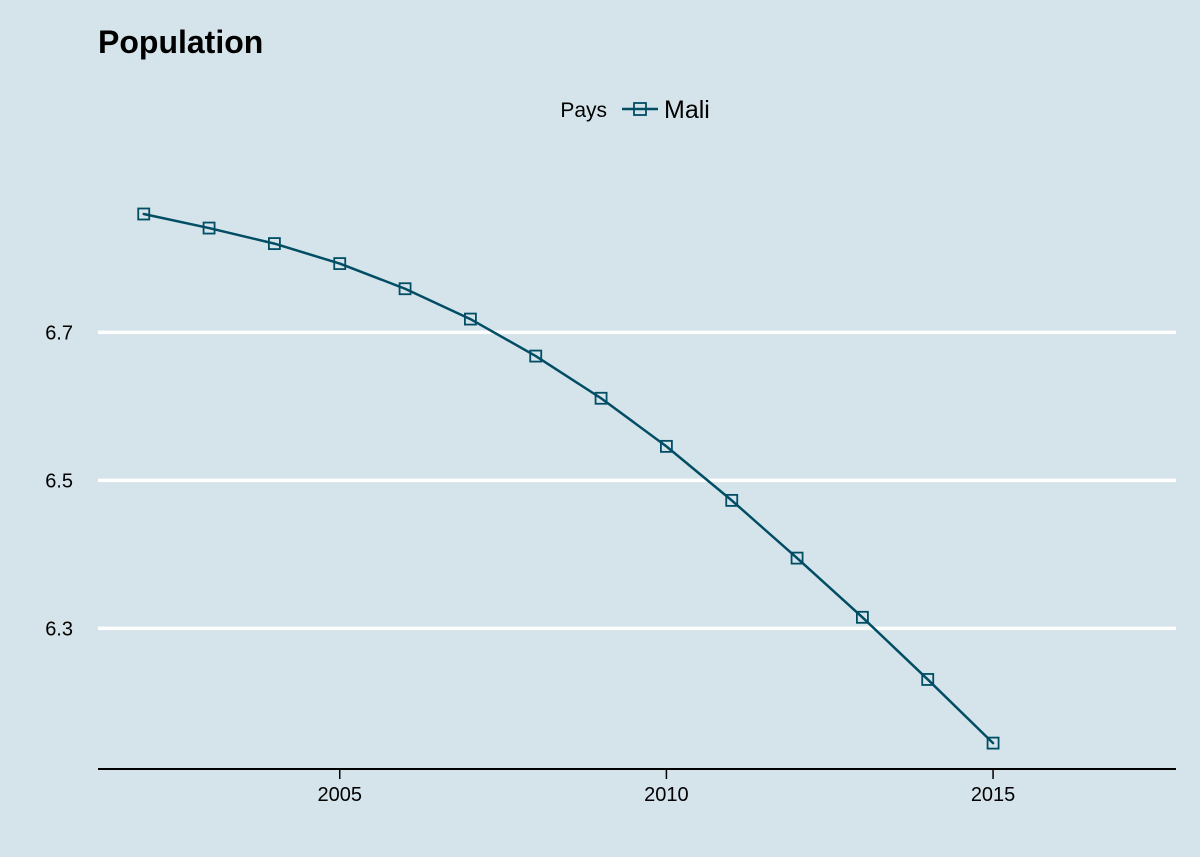 The height and width of the screenshot is (857, 1200). Describe the element at coordinates (993, 795) in the screenshot. I see `x-tick-label: 2015` at that location.